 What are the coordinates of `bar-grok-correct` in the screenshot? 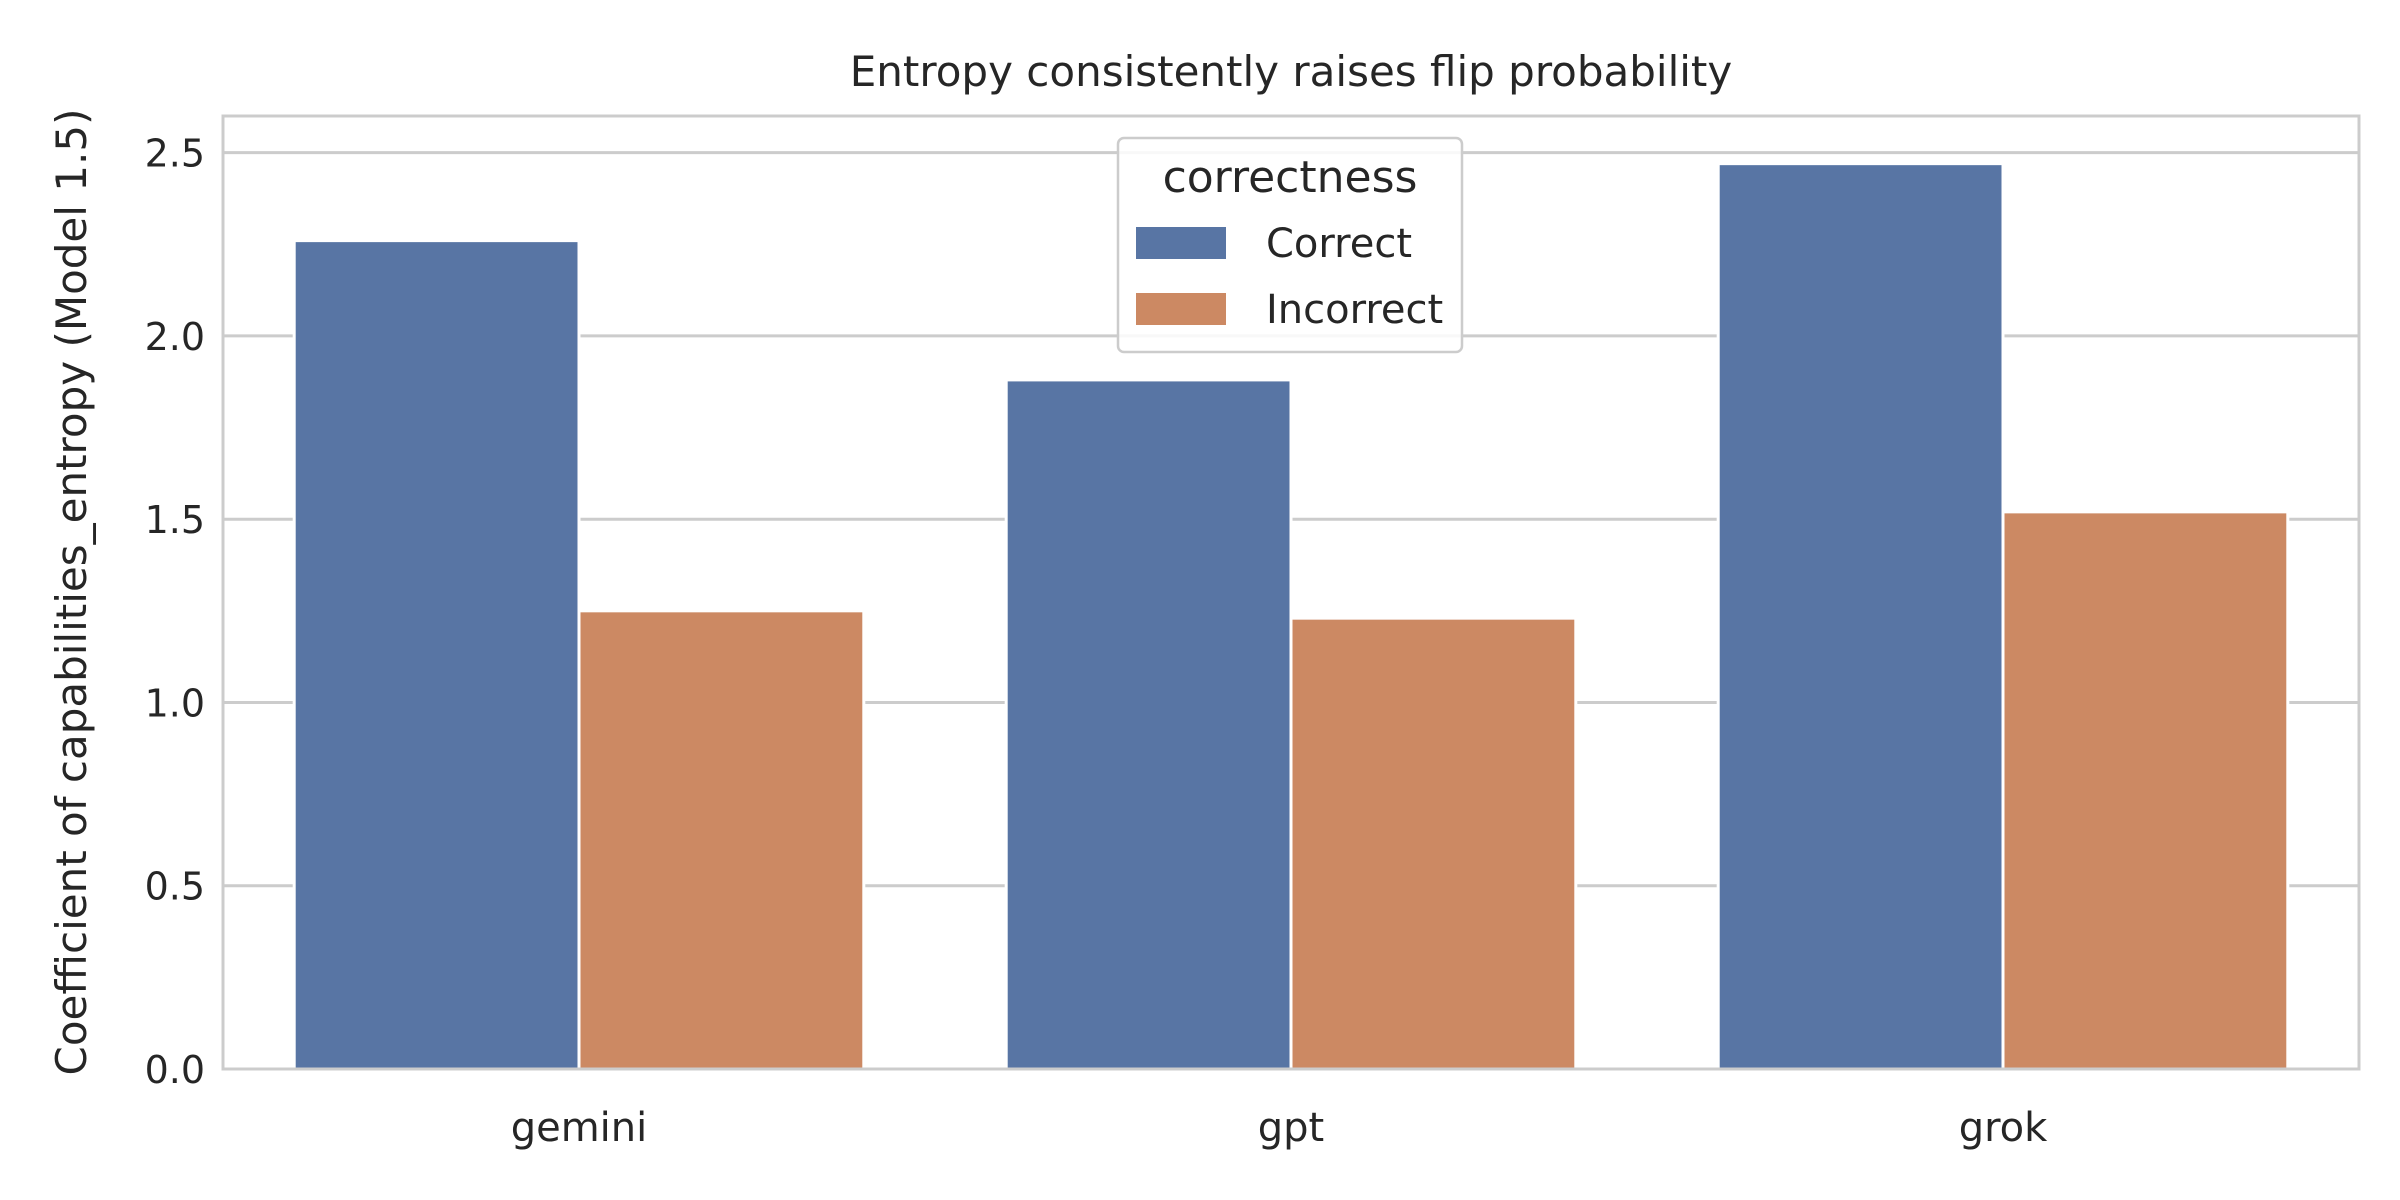 It's located at (1860, 616).